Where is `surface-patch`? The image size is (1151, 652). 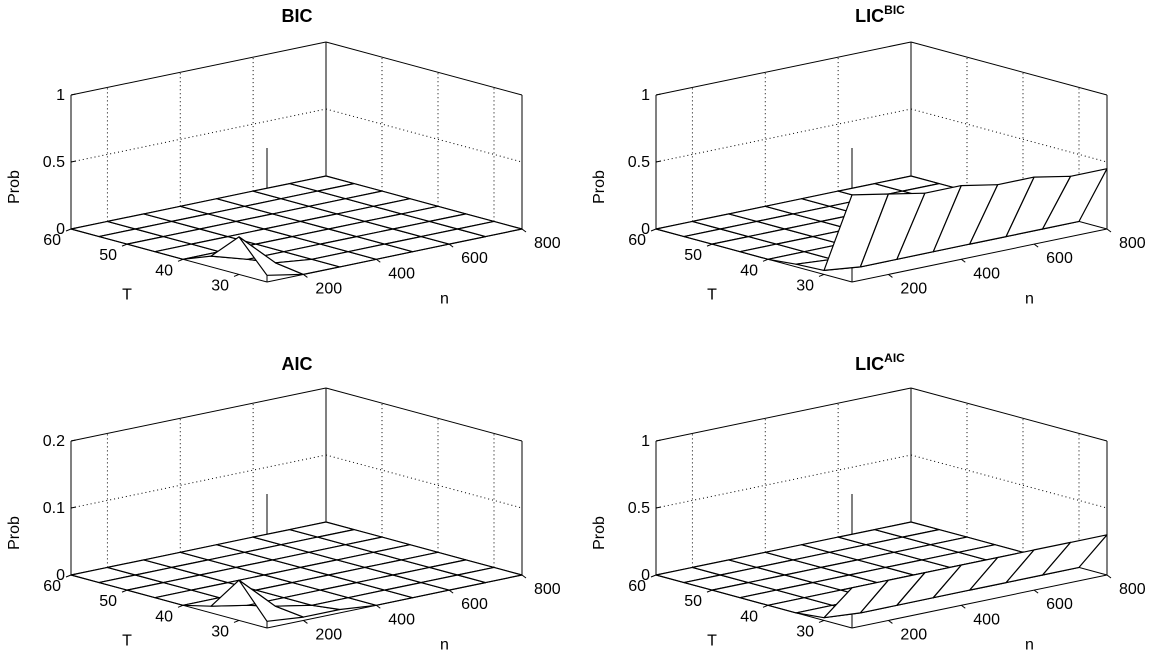
surface-patch is located at coordinates (1074, 555).